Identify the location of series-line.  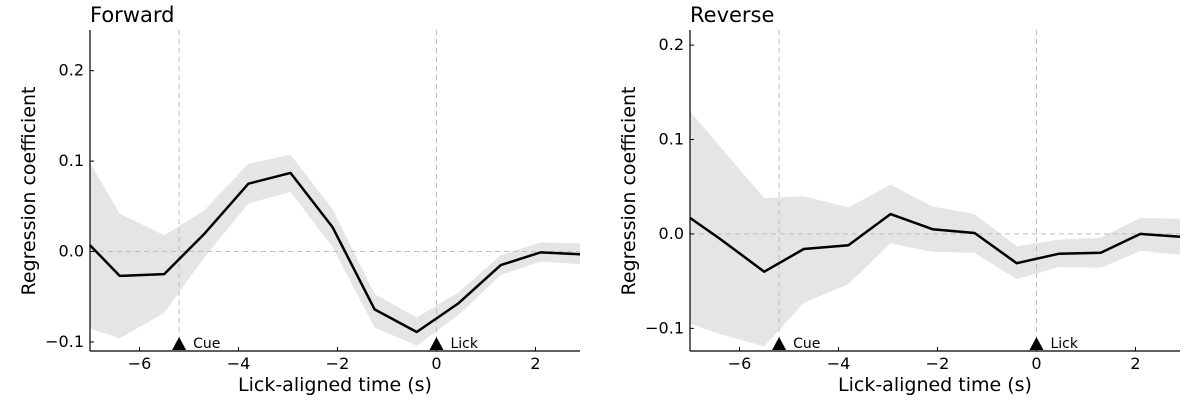
(935, 242).